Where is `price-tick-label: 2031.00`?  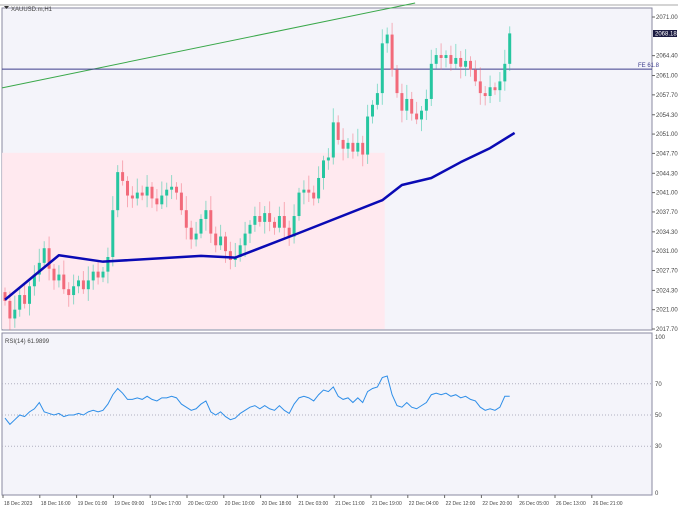 price-tick-label: 2031.00 is located at coordinates (667, 252).